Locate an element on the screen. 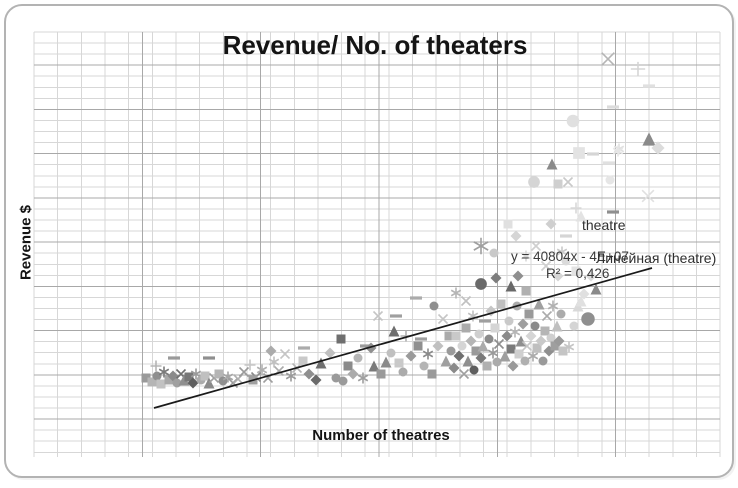 The image size is (738, 488). legend-entry-linear-trend: Линейная (theatre) is located at coordinates (656, 258).